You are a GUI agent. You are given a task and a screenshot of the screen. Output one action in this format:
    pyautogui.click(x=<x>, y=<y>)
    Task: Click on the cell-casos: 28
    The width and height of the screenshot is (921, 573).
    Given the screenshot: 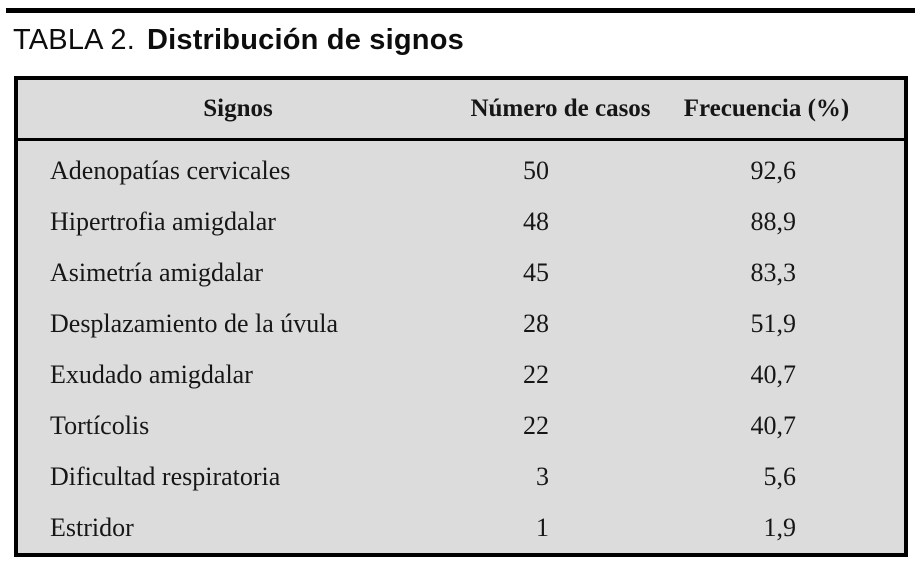 What is the action you would take?
    pyautogui.click(x=536, y=323)
    